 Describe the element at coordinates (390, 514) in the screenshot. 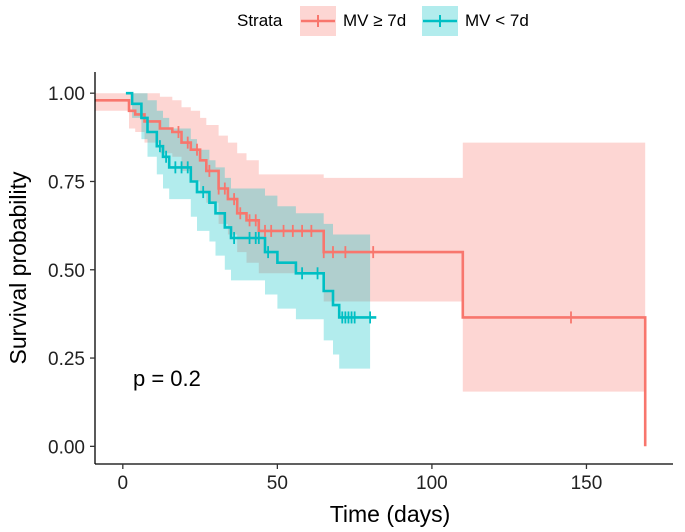

I see `x-axis-title: Time (days)` at that location.